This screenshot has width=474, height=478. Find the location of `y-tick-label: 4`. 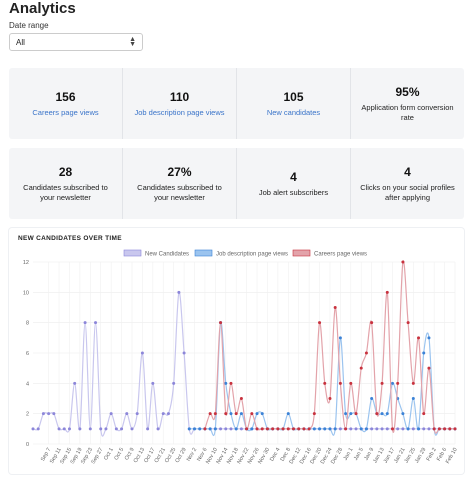

y-tick-label: 4 is located at coordinates (27, 384).